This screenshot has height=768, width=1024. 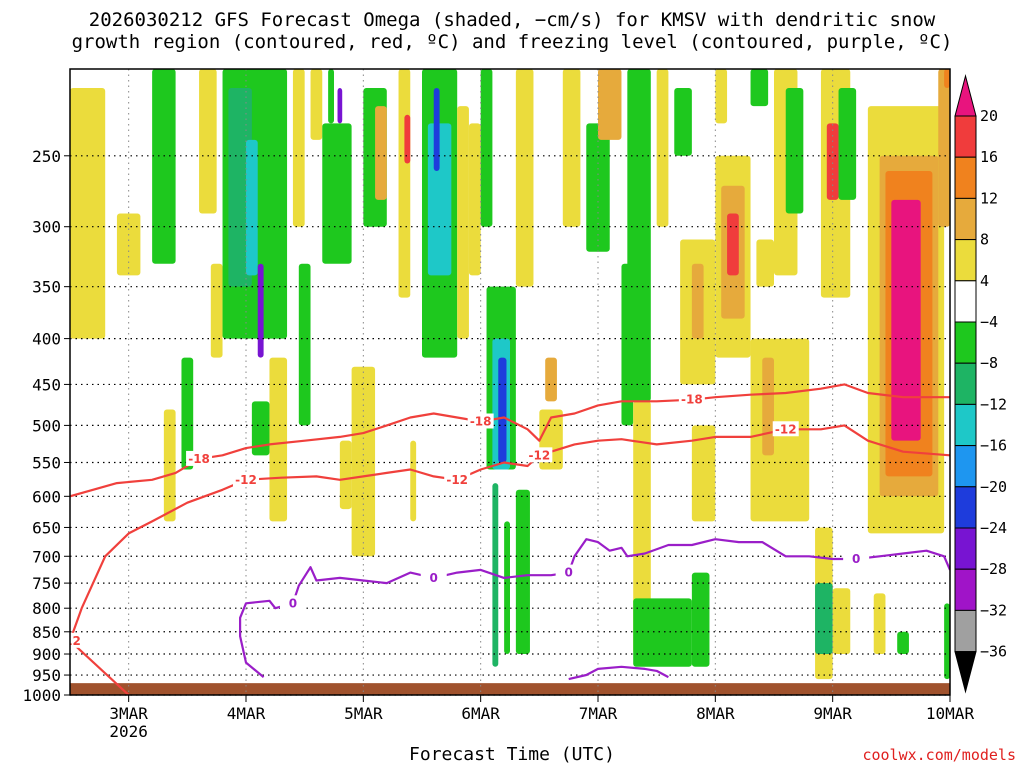 What do you see at coordinates (993, 528) in the screenshot?
I see `colorbar-label-10: −24` at bounding box center [993, 528].